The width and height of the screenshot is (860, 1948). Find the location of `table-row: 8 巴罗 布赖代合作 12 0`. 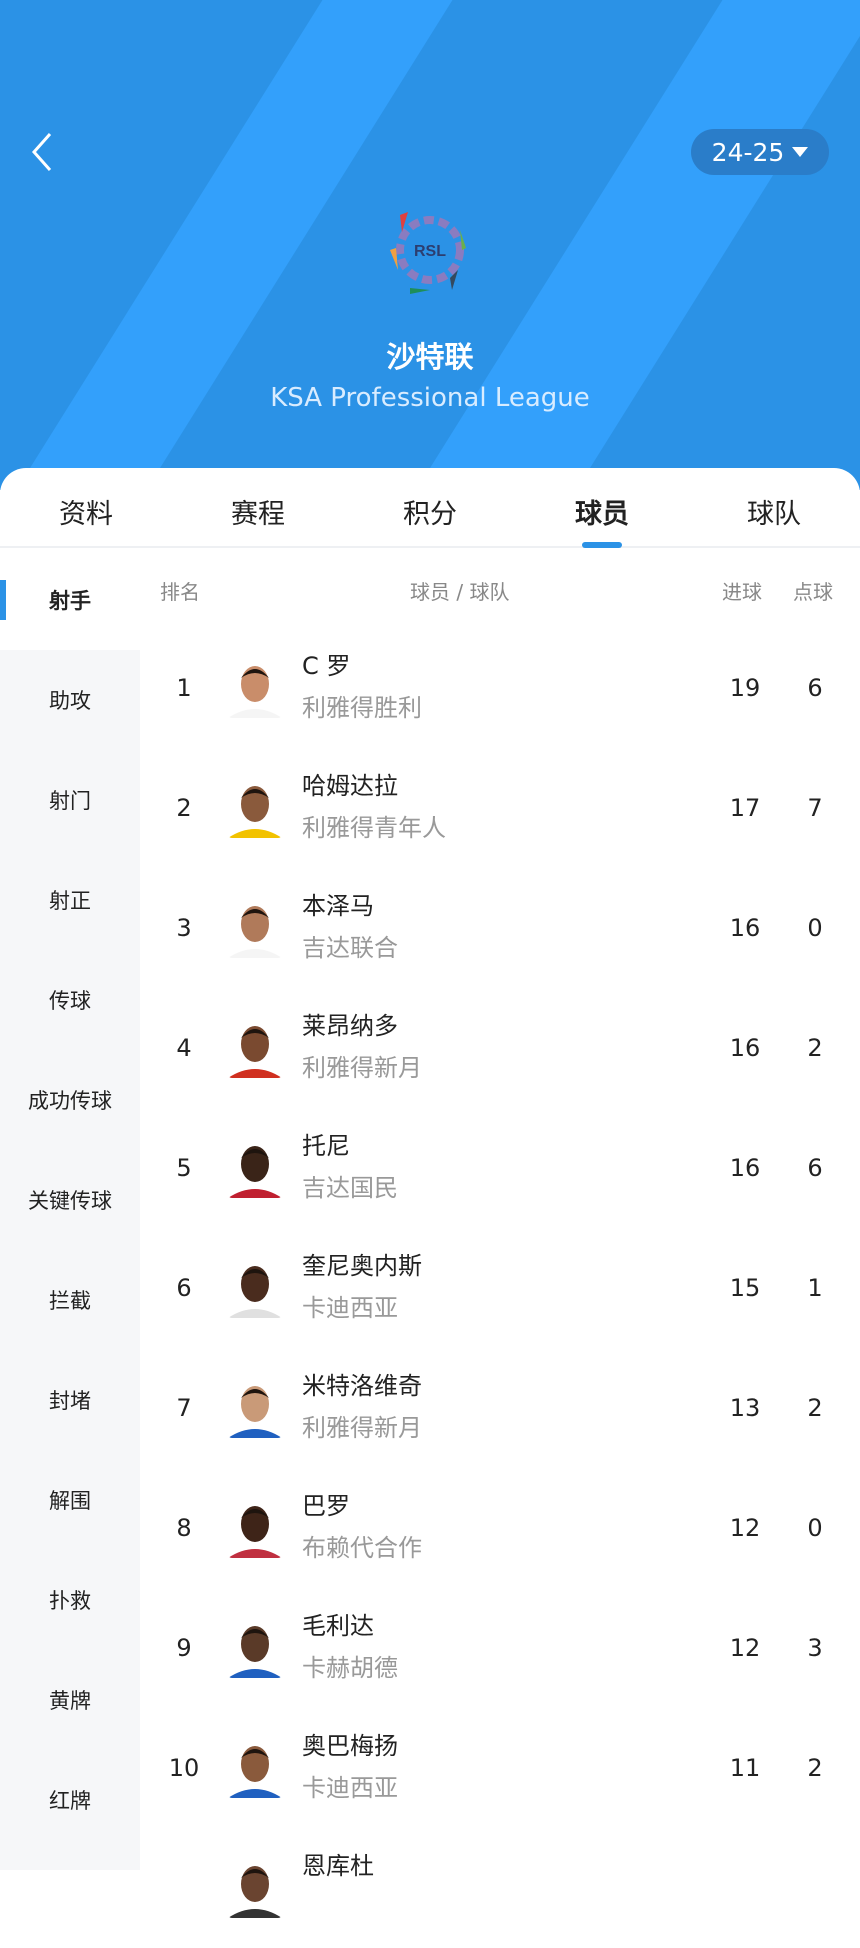

table-row: 8 巴罗 布赖代合作 12 0 is located at coordinates (500, 1528).